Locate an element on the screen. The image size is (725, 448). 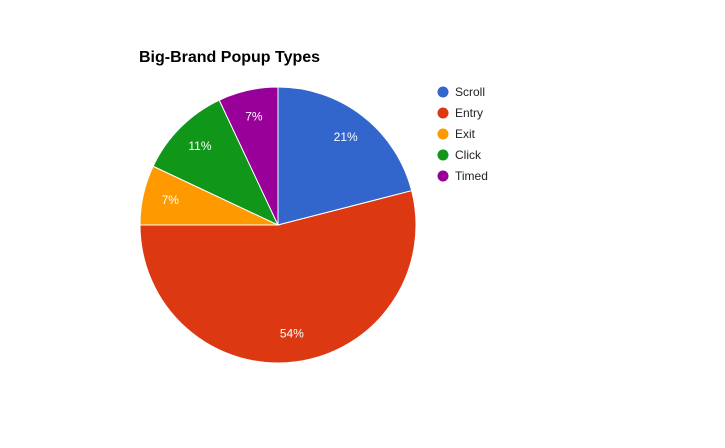
legend-label: Entry is located at coordinates (469, 113).